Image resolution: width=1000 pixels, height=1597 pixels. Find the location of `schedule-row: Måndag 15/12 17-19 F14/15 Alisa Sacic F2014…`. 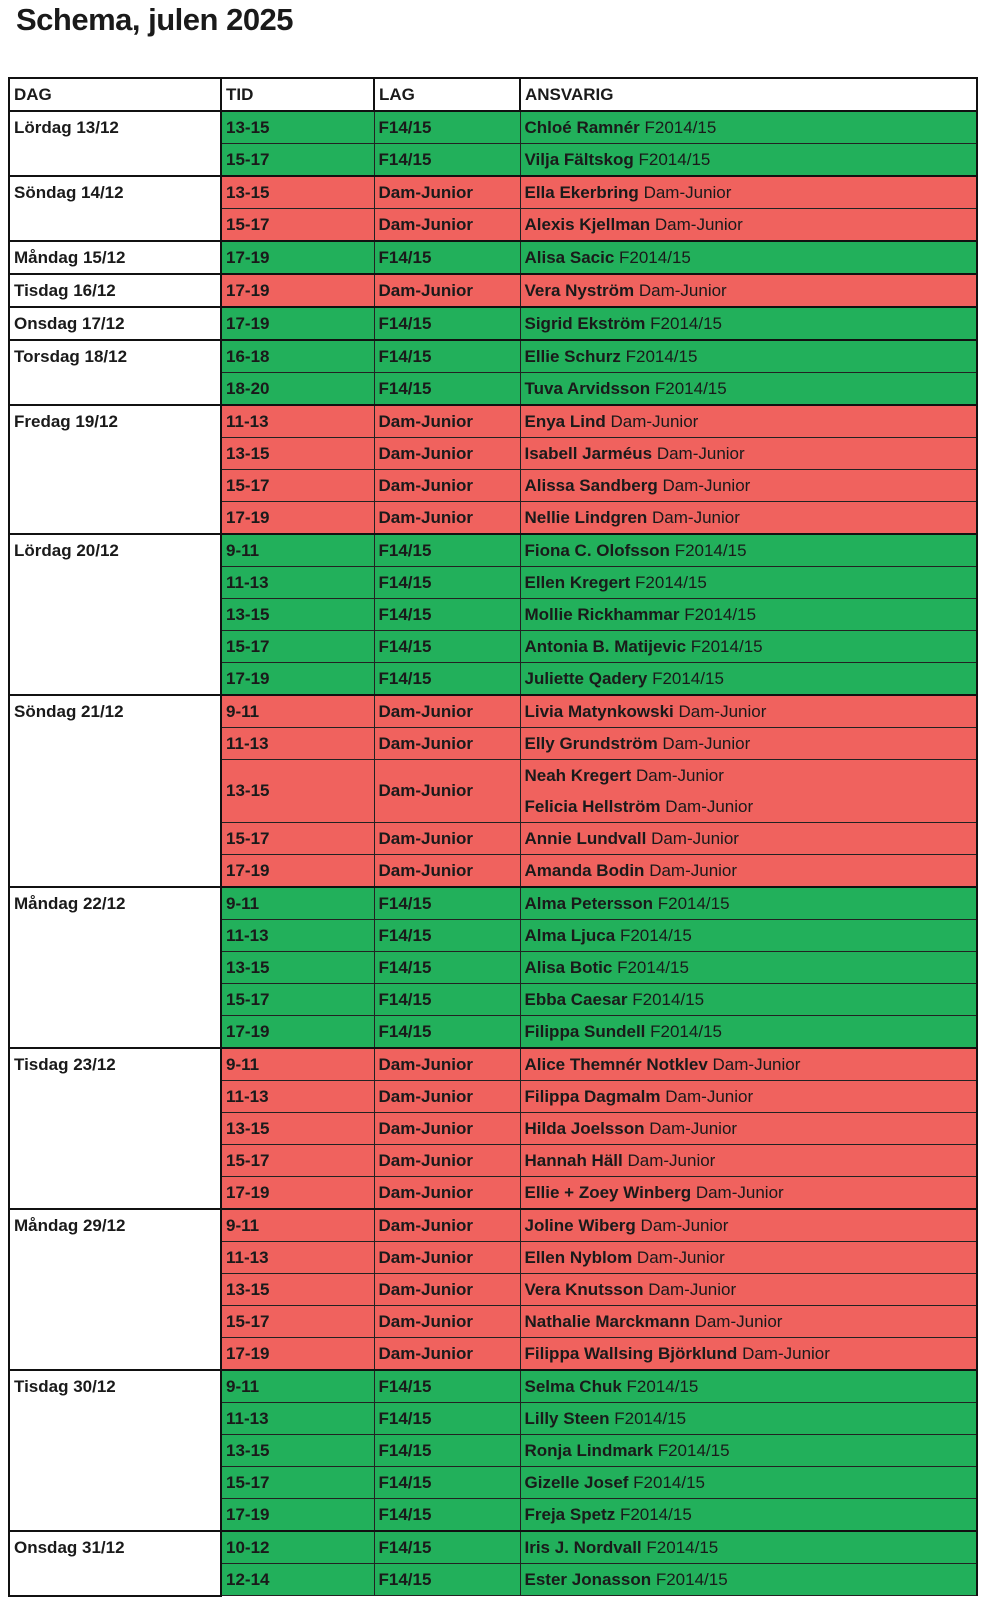

schedule-row: Måndag 15/12 17-19 F14/15 Alisa Sacic F2014… is located at coordinates (493, 257).